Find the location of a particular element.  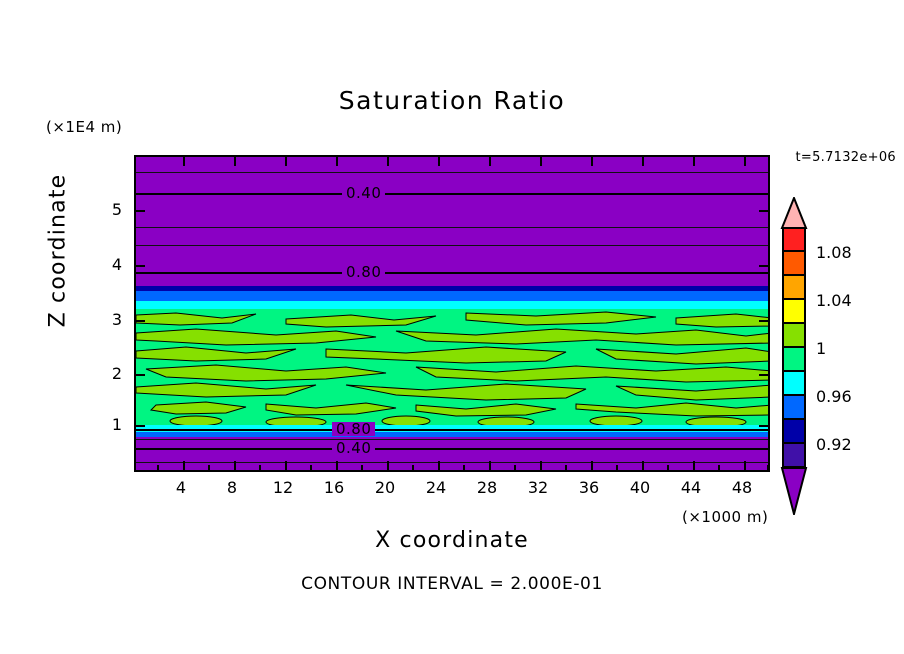

x-tick-label: 48 is located at coordinates (742, 487).